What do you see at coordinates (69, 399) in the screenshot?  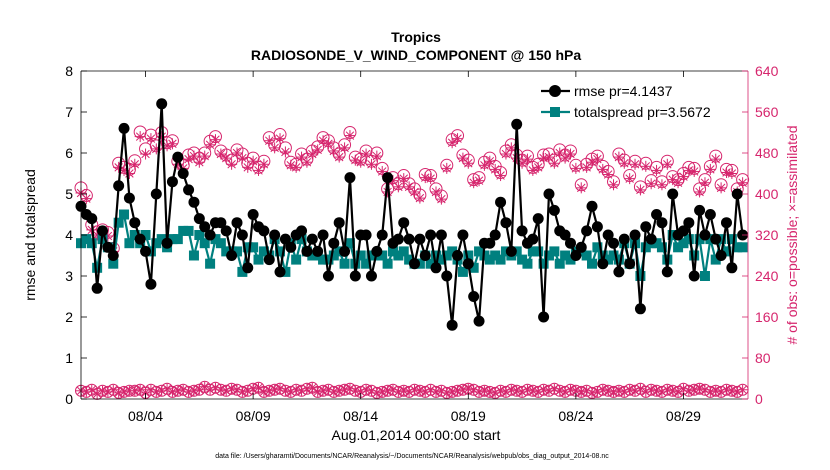 I see `y-left-tick-label: 0` at bounding box center [69, 399].